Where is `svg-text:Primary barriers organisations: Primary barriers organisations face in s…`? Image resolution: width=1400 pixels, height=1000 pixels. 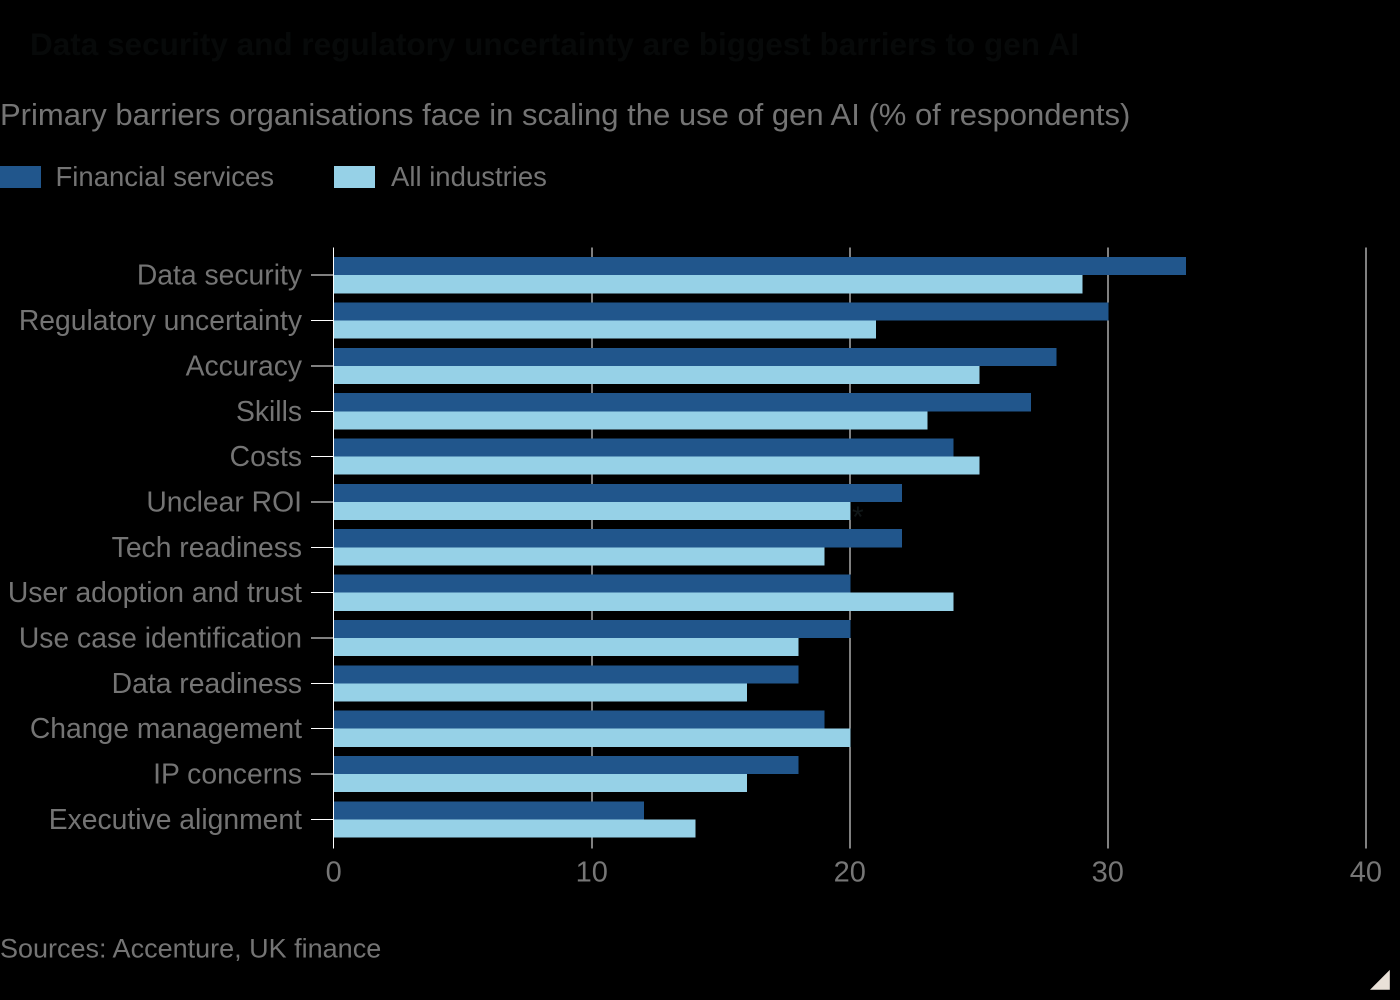
svg-text:Primary barriers organisations: Primary barriers organisations face in s… is located at coordinates (565, 114).